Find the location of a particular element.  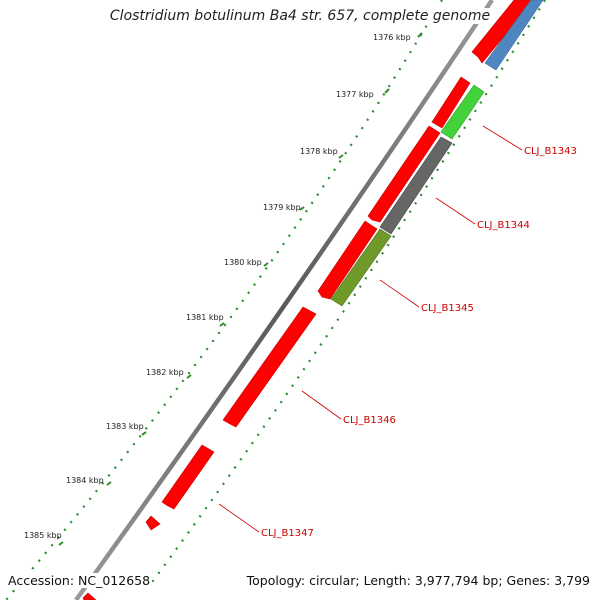

kbp-label: 1376 kbp is located at coordinates (392, 37).